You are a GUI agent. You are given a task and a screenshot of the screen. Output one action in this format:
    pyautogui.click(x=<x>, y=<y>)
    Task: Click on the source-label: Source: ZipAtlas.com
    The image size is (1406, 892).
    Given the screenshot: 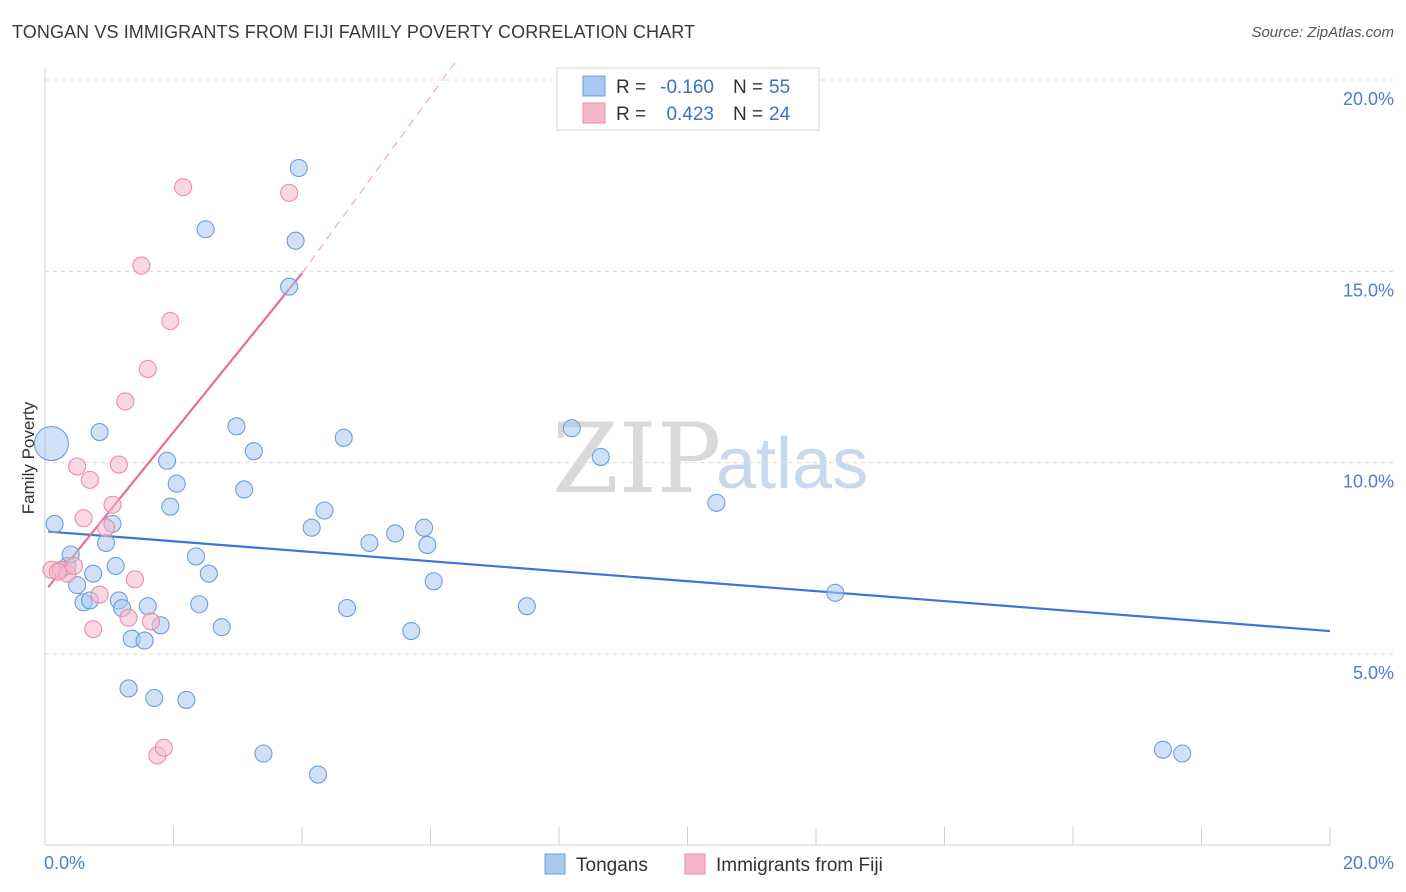 What is the action you would take?
    pyautogui.click(x=1322, y=32)
    